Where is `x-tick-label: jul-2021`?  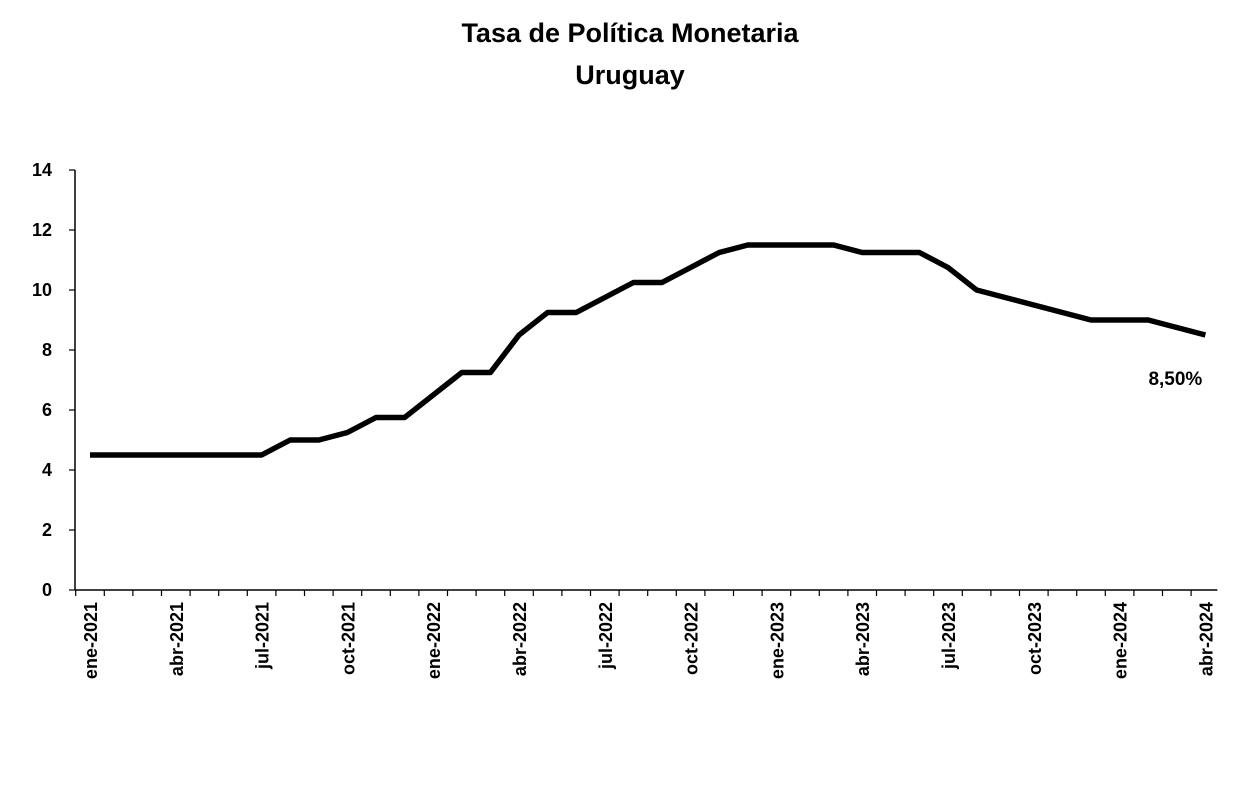
x-tick-label: jul-2021 is located at coordinates (263, 636).